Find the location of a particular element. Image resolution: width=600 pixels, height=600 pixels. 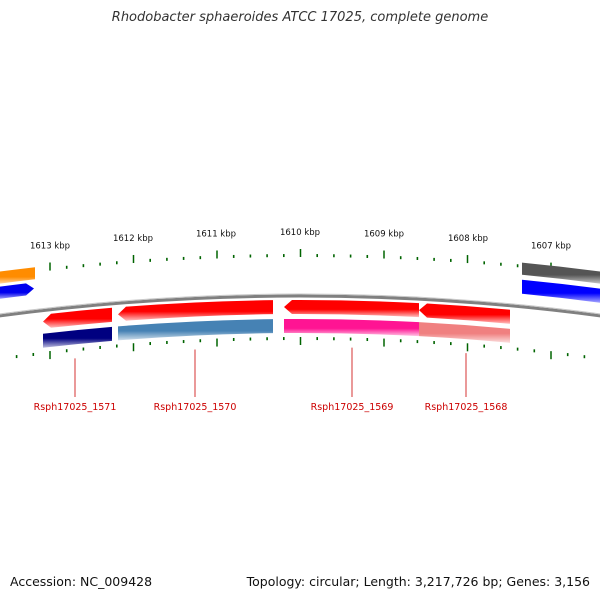

tick-label: 1607 kbp is located at coordinates (551, 247).